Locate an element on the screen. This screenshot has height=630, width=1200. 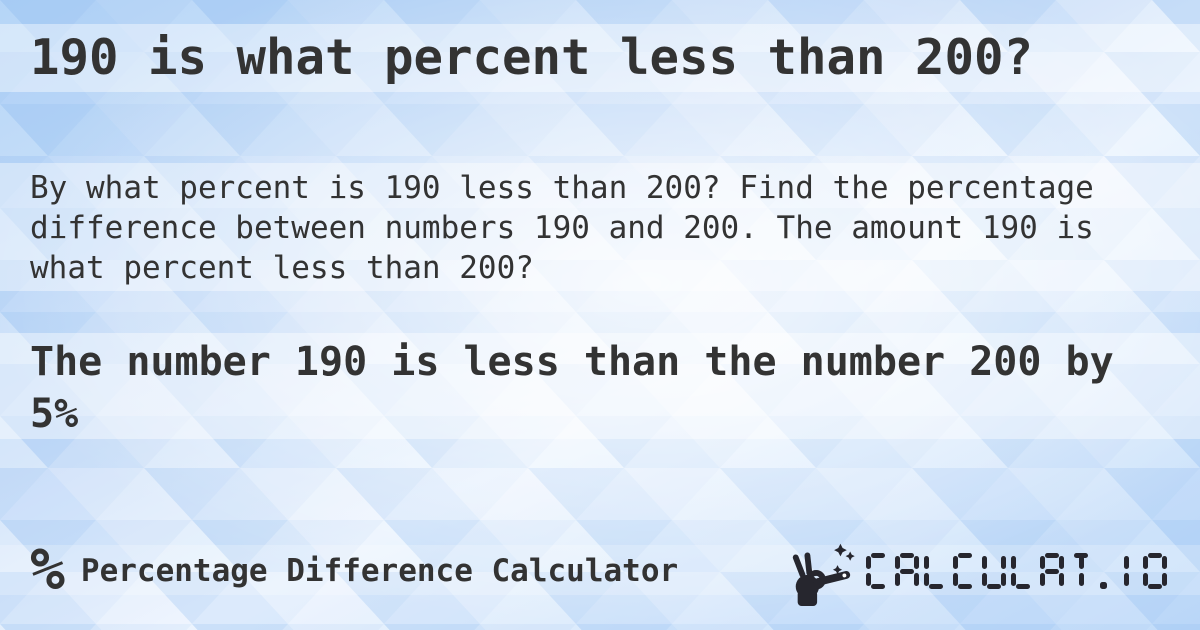
calculatio-logo is located at coordinates (979, 571).